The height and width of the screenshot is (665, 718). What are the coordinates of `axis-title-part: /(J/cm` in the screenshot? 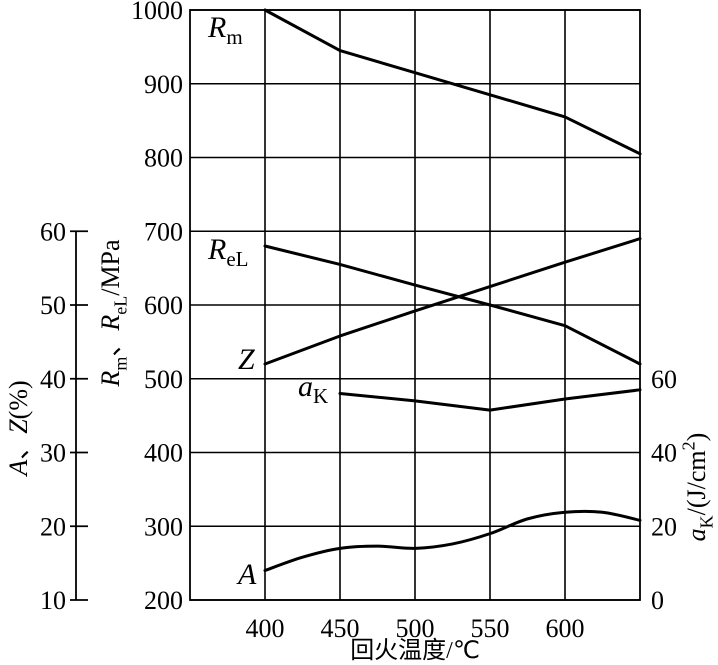 It's located at (696, 482).